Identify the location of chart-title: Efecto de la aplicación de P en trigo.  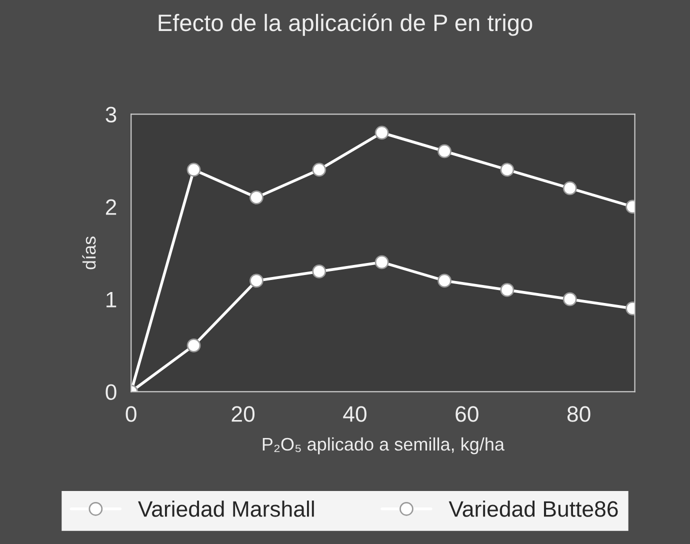
(345, 25).